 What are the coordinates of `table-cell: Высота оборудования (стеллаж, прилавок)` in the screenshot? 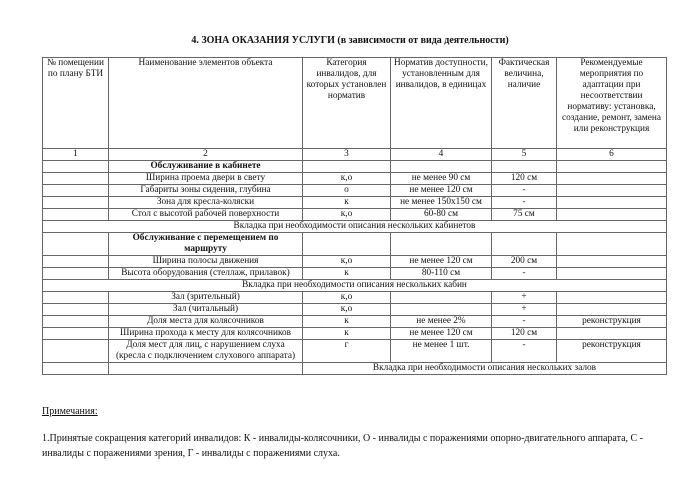 It's located at (205, 273).